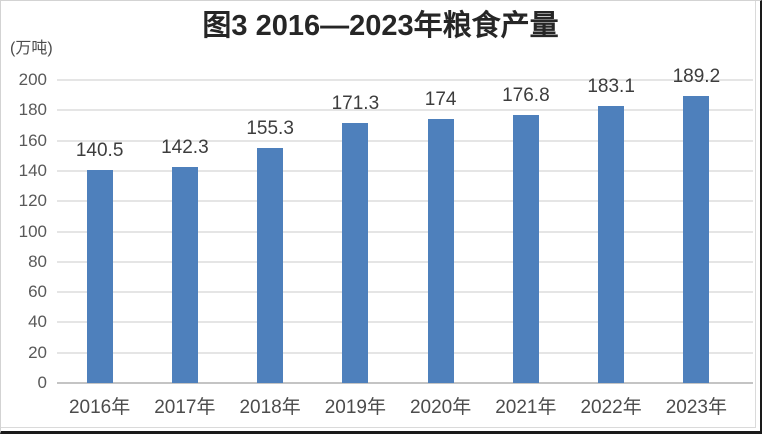 Image resolution: width=762 pixels, height=434 pixels. I want to click on bar-slot: 155.3, so click(270, 231).